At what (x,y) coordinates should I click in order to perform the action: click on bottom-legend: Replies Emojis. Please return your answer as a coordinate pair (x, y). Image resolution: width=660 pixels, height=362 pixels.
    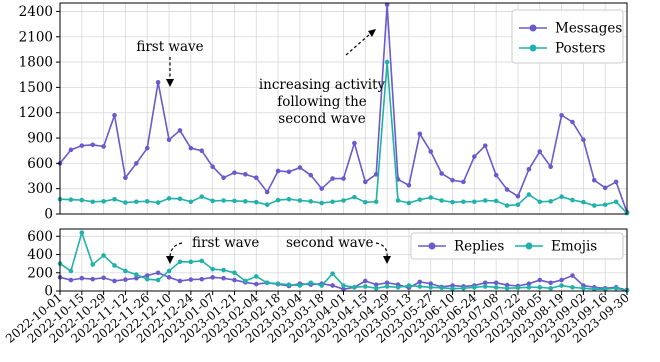
    Looking at the image, I should click on (517, 246).